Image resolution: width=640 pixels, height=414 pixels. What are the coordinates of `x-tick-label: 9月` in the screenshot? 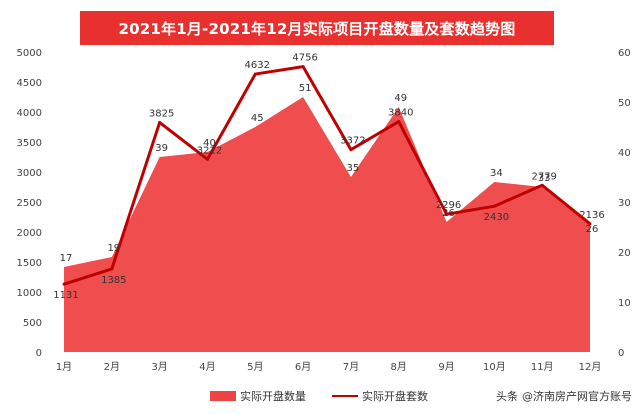 It's located at (446, 367).